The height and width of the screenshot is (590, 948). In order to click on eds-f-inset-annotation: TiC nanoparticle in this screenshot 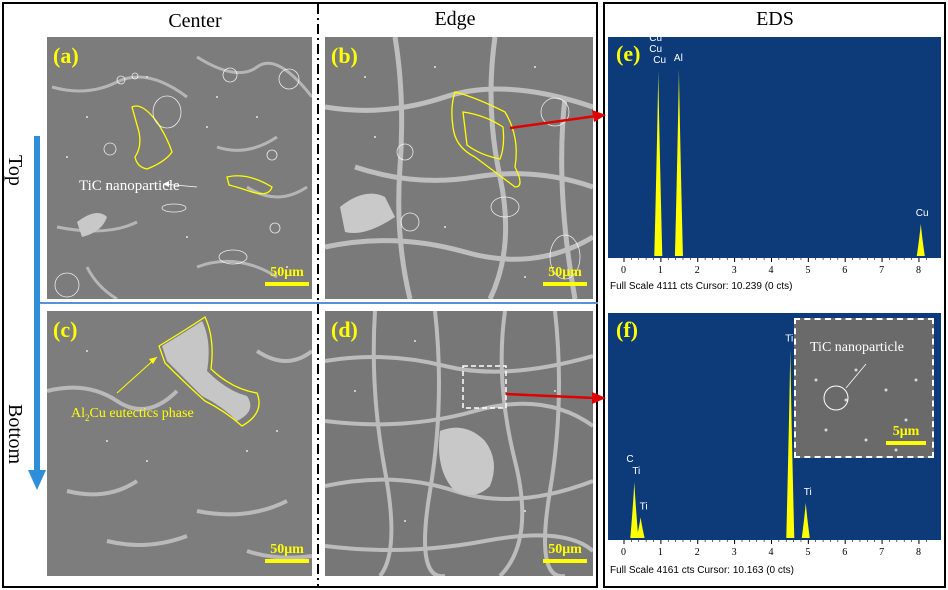, I will do `click(857, 347)`.